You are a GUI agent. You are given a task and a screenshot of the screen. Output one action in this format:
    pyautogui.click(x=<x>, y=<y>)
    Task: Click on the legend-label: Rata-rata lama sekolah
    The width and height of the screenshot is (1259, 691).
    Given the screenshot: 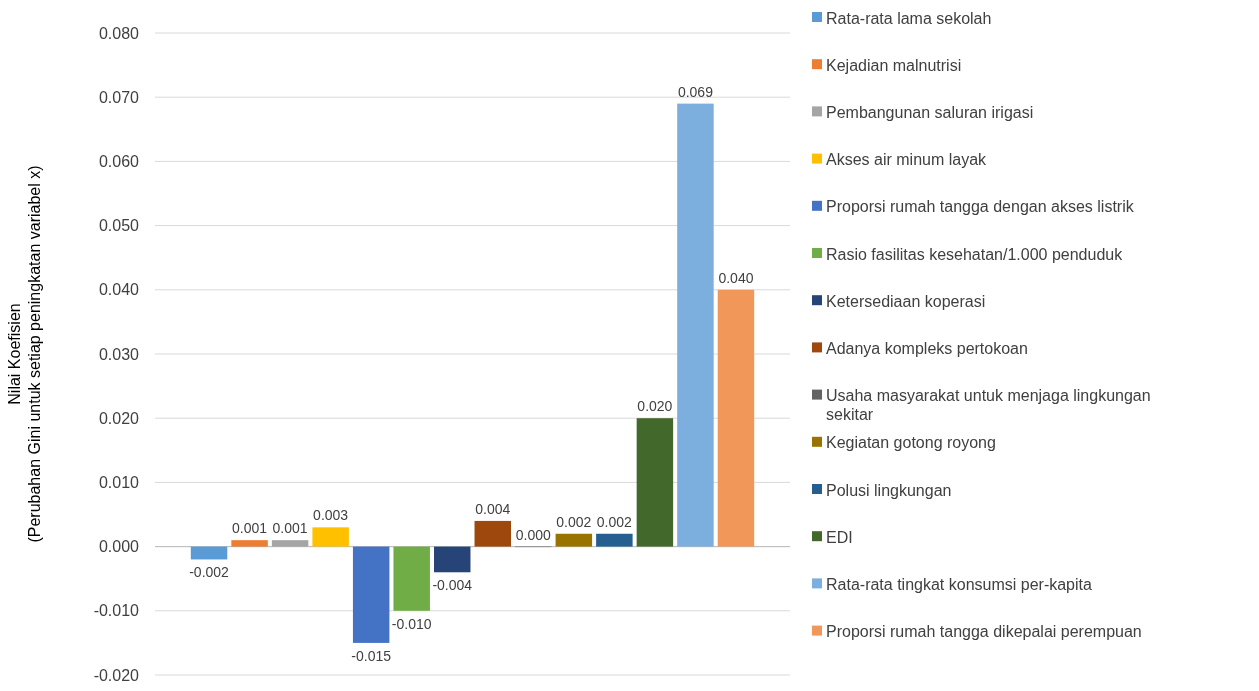 What is the action you would take?
    pyautogui.click(x=909, y=18)
    